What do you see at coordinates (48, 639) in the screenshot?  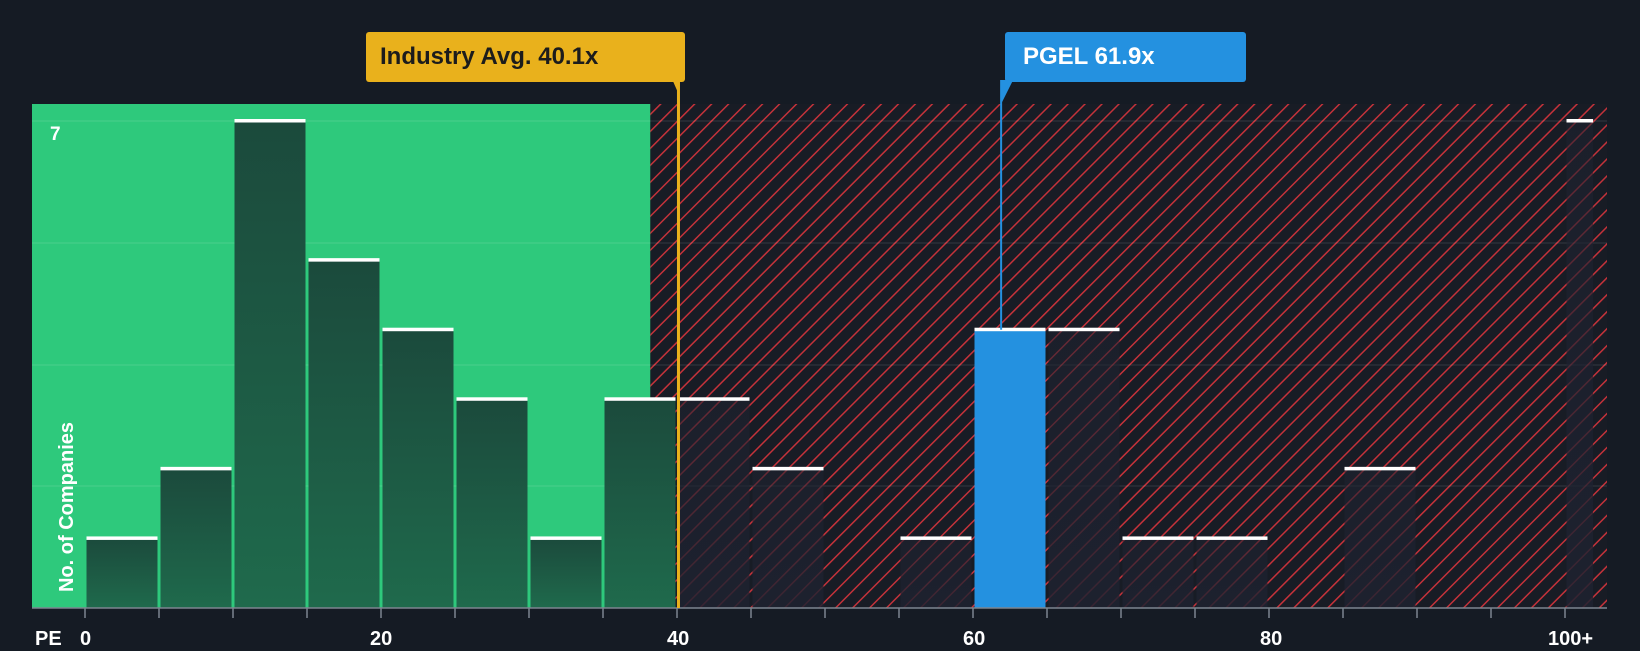 I see `x-axis-title: PE` at bounding box center [48, 639].